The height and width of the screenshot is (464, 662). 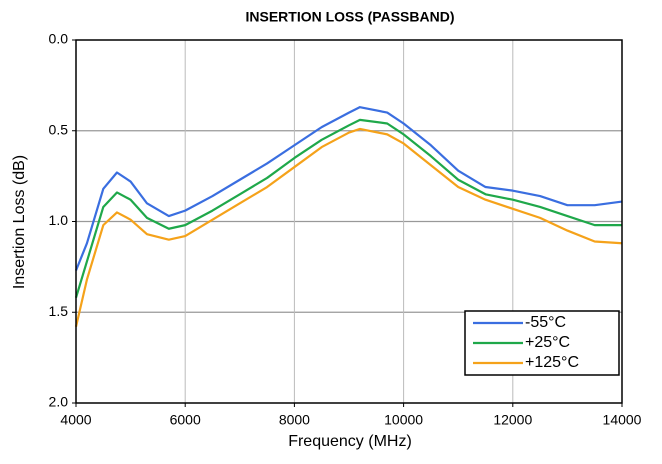 I want to click on legend-label: -55°C, so click(x=545, y=322).